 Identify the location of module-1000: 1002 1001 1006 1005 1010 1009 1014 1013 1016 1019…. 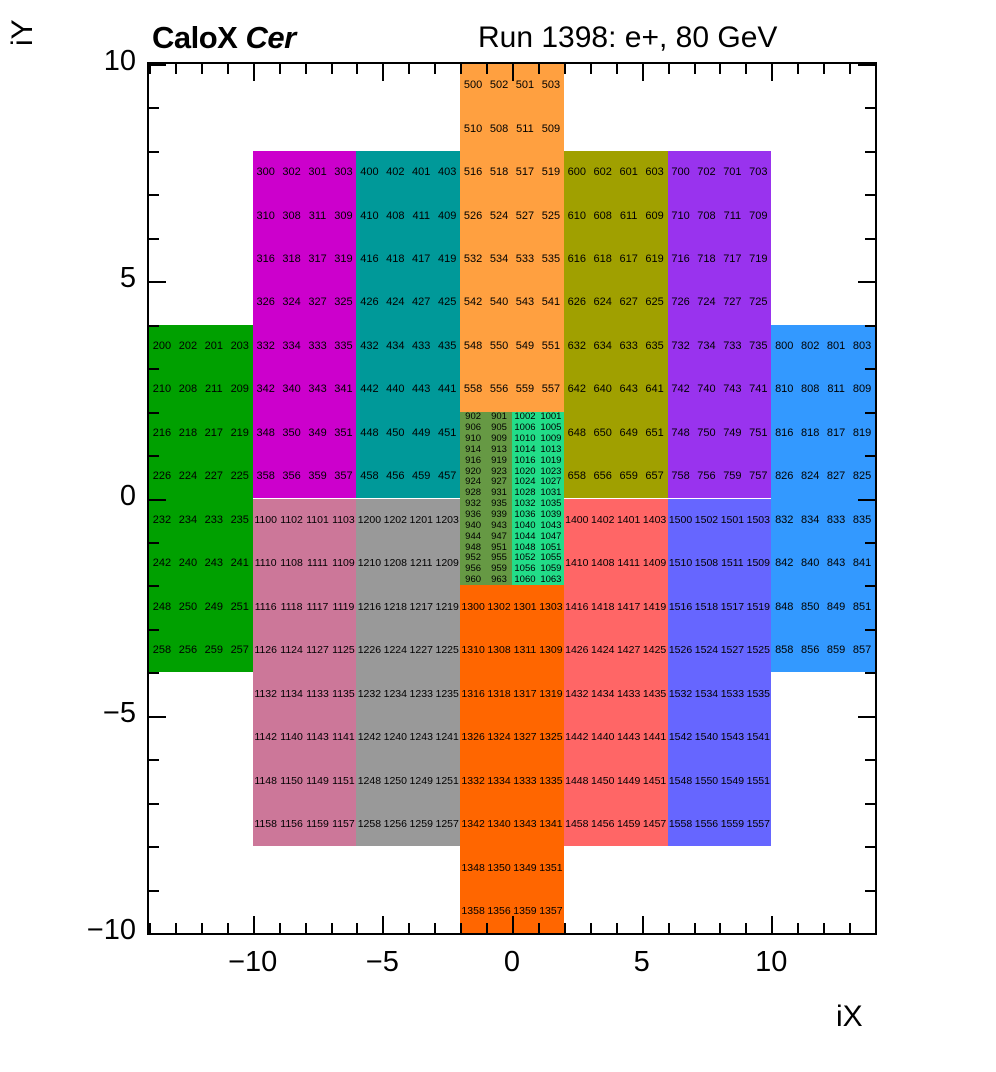
(538, 498).